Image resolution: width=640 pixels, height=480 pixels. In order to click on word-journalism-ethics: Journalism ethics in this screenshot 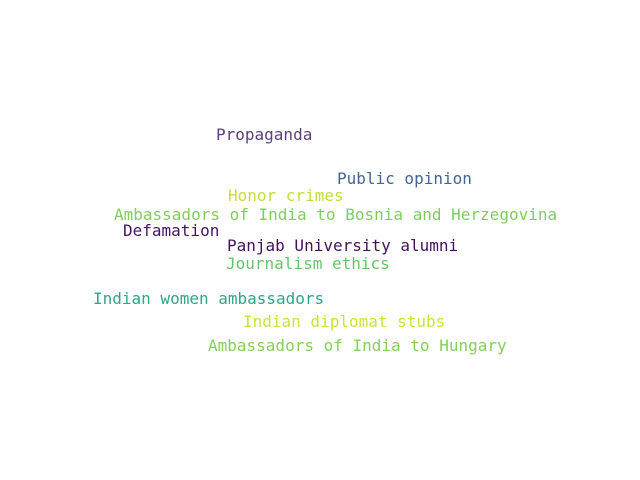, I will do `click(308, 263)`.